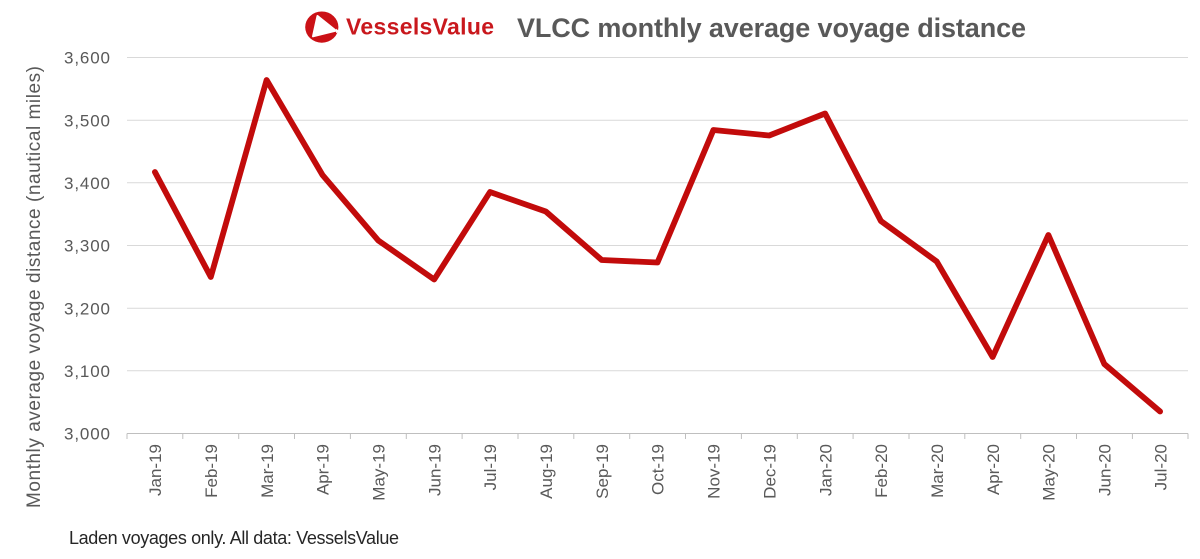 The height and width of the screenshot is (559, 1200). Describe the element at coordinates (379, 472) in the screenshot. I see `svg-text: May-19` at that location.